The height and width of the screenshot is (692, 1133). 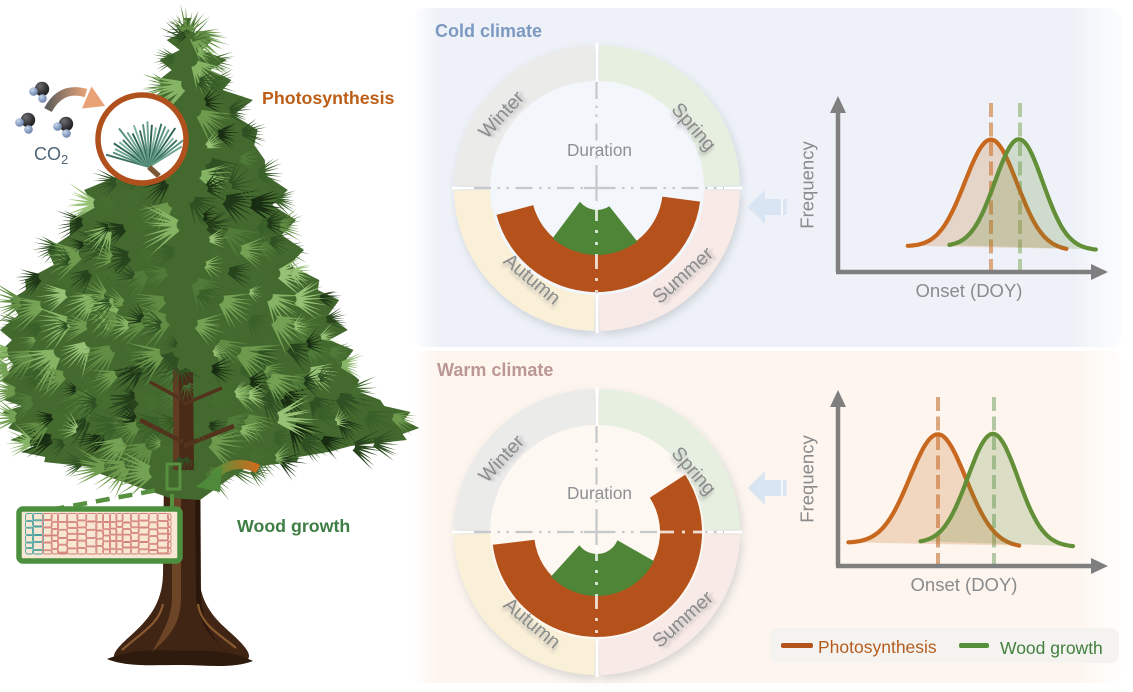 I want to click on svg-text: Cold climate, so click(x=488, y=31).